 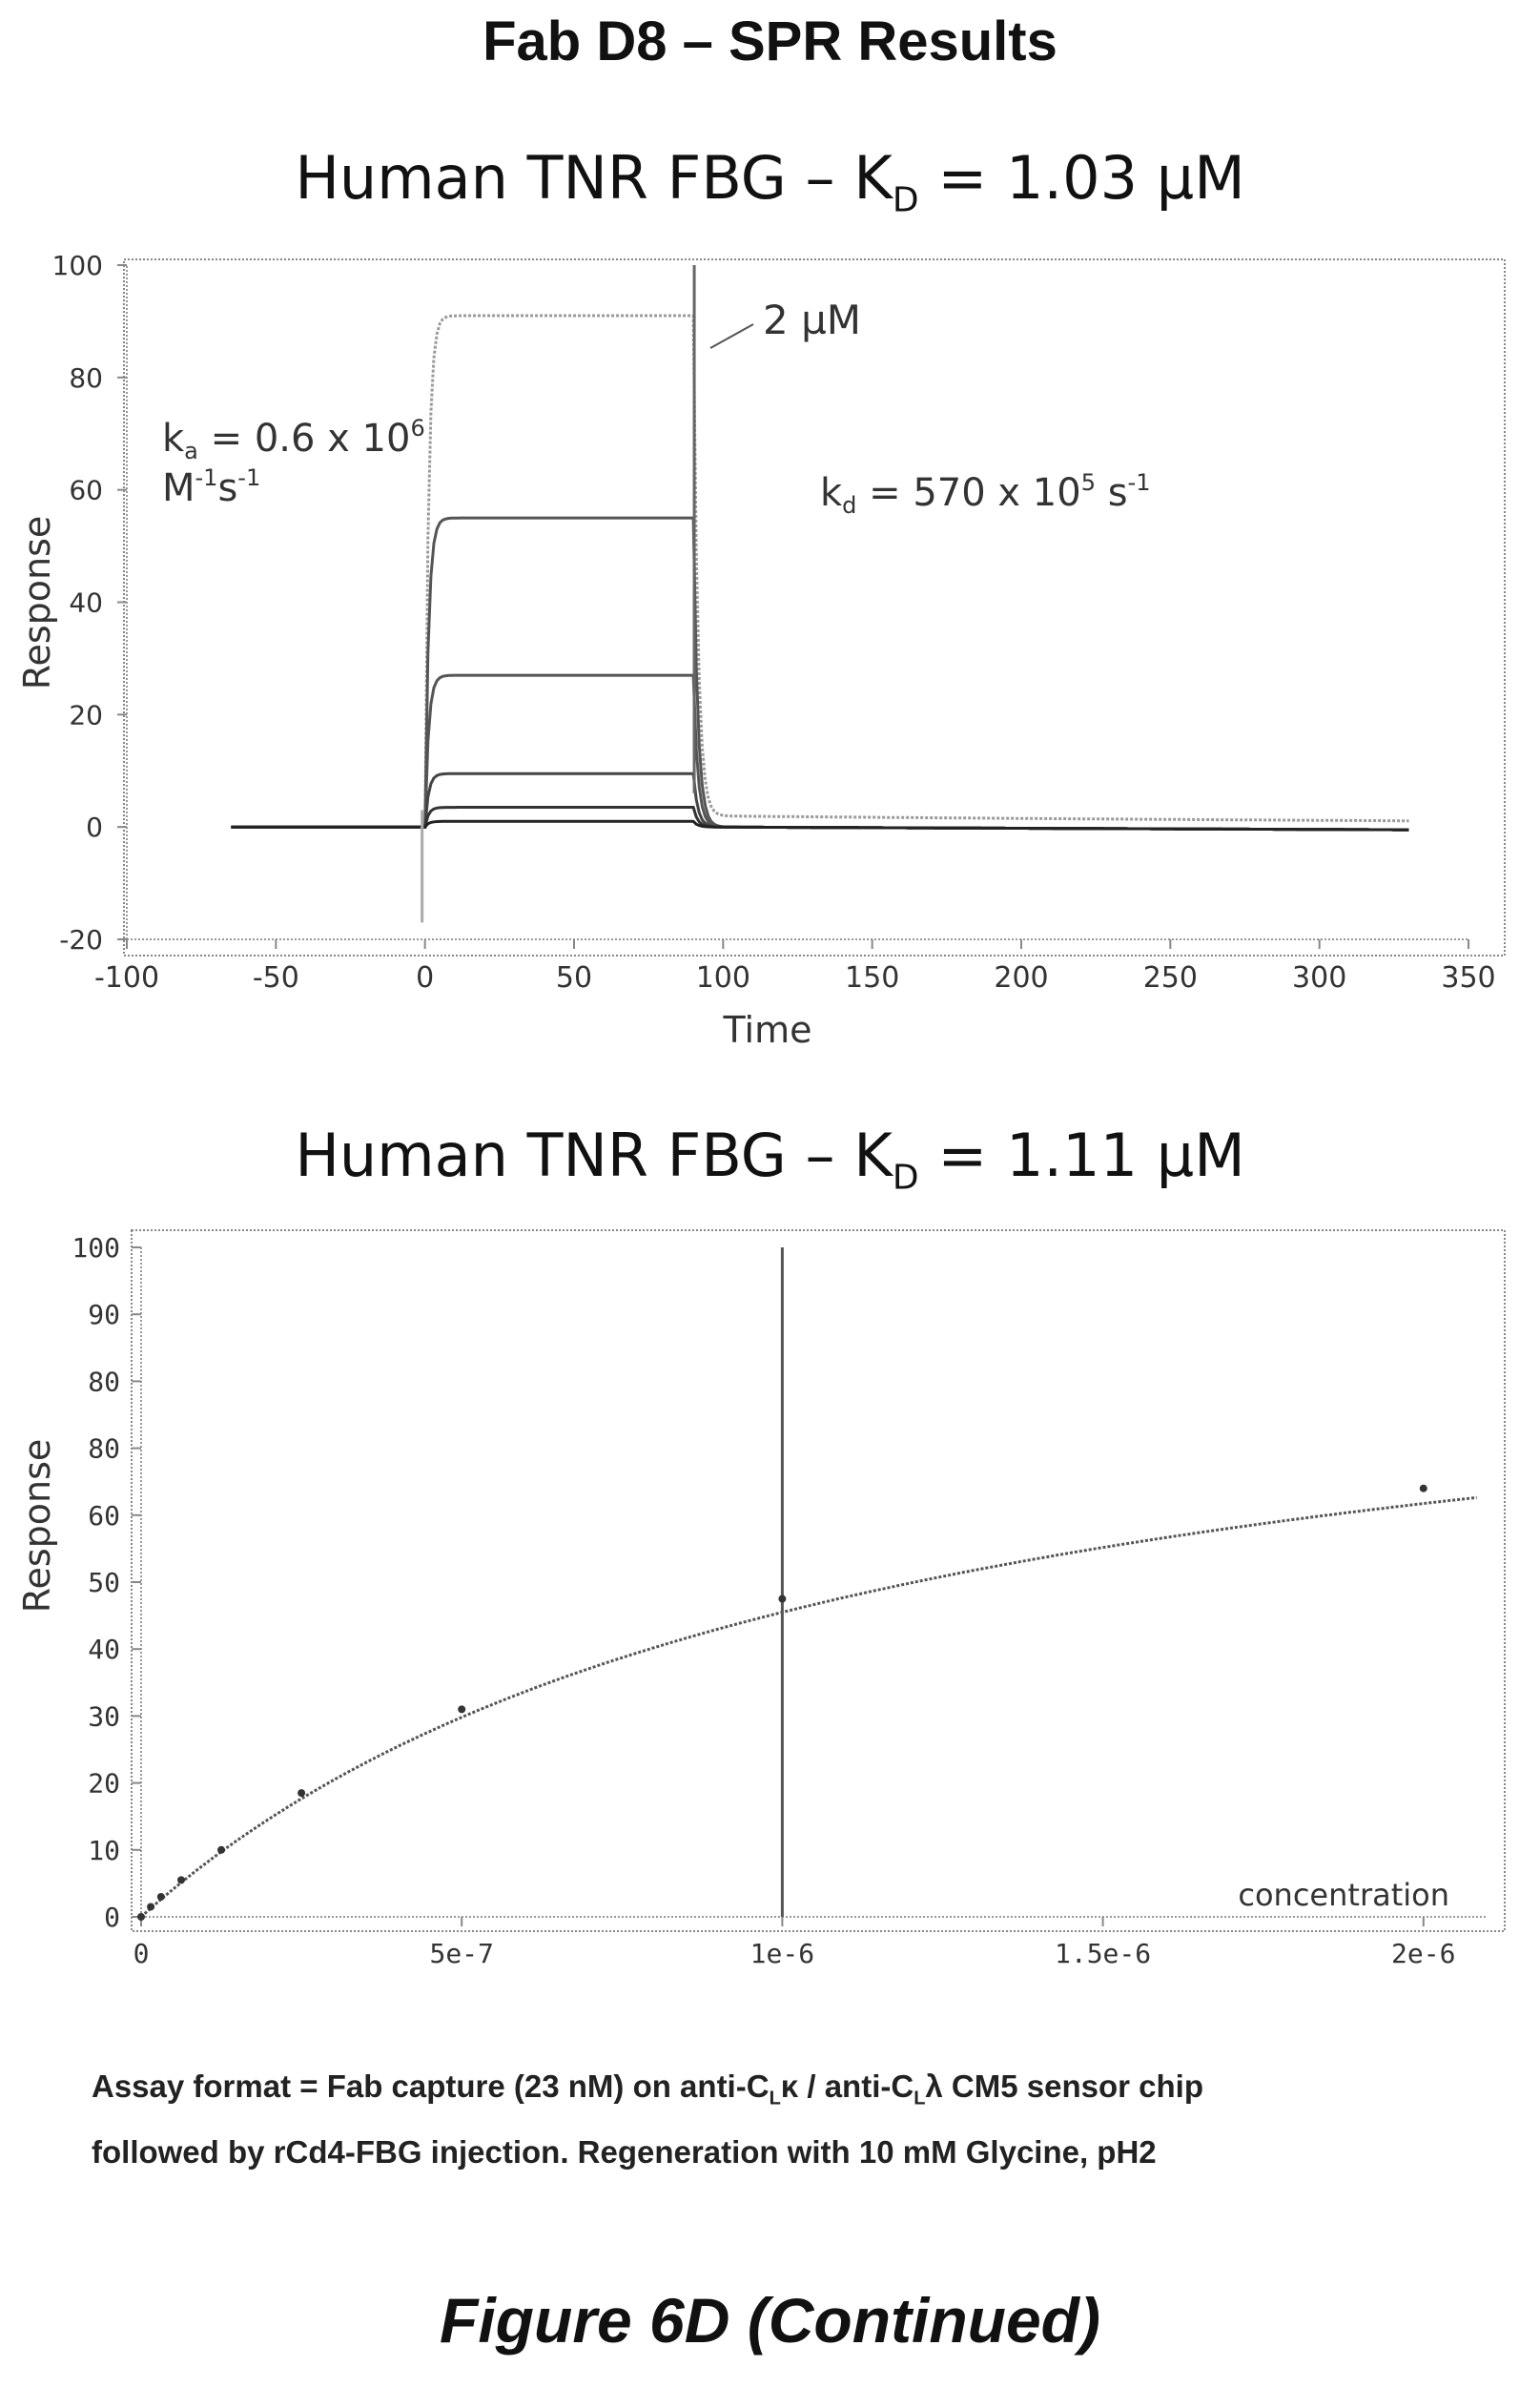 I want to click on chart2-y-tick-label: 0, so click(x=112, y=1918).